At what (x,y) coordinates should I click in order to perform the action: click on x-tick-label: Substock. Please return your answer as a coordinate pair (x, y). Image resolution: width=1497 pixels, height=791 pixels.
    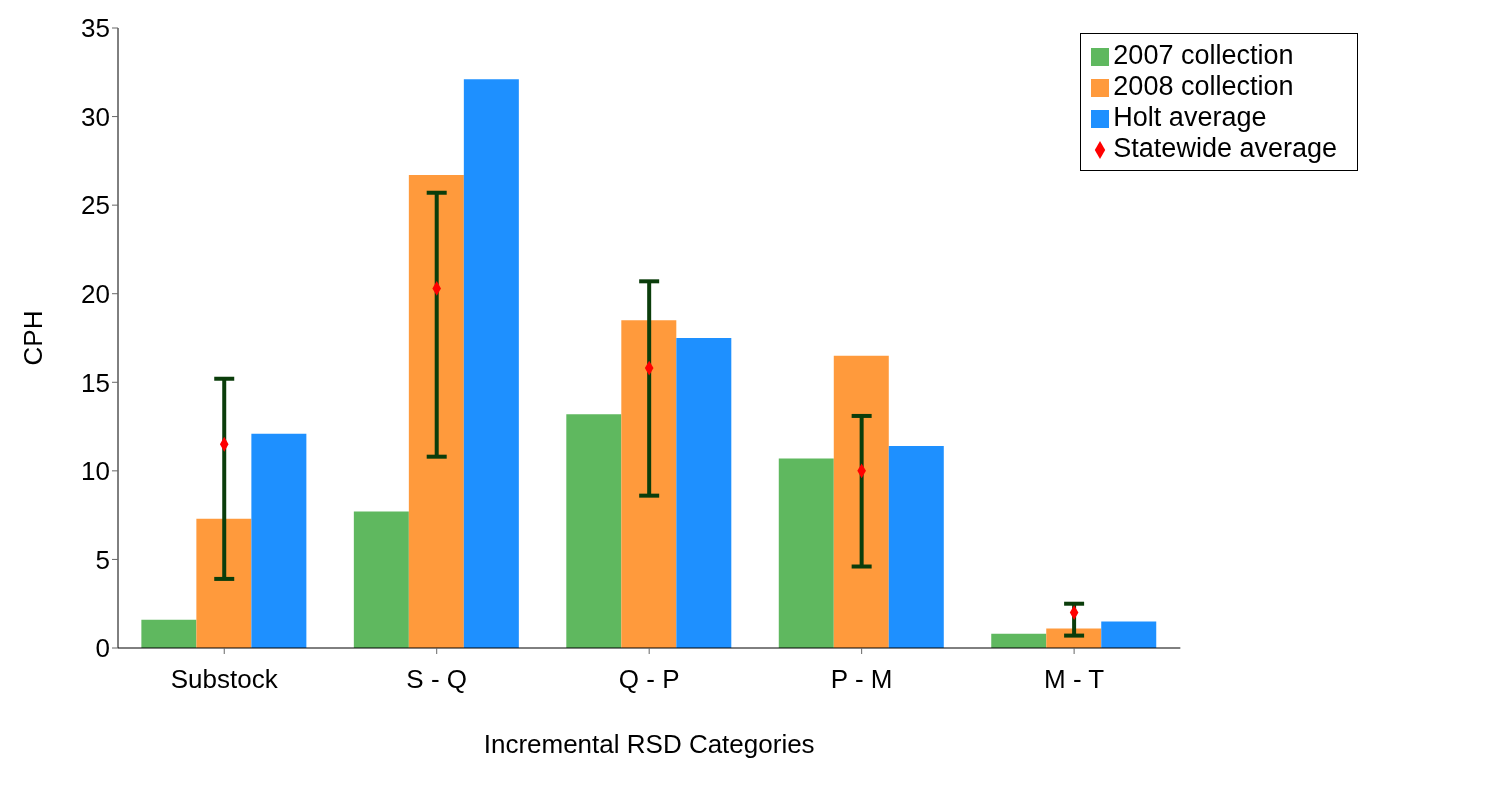
    Looking at the image, I should click on (224, 679).